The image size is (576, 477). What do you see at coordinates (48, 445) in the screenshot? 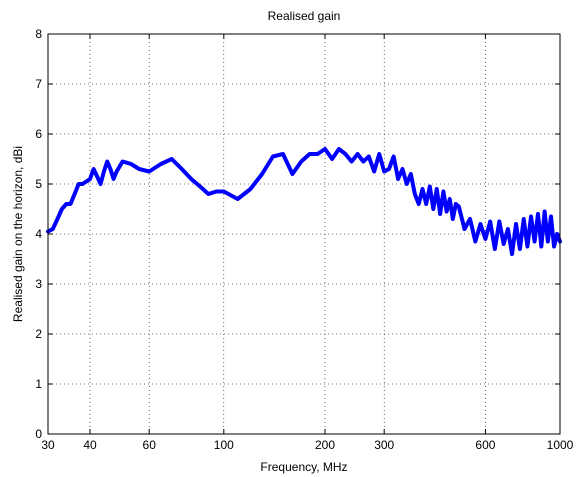
I see `x-tick-label: 30` at bounding box center [48, 445].